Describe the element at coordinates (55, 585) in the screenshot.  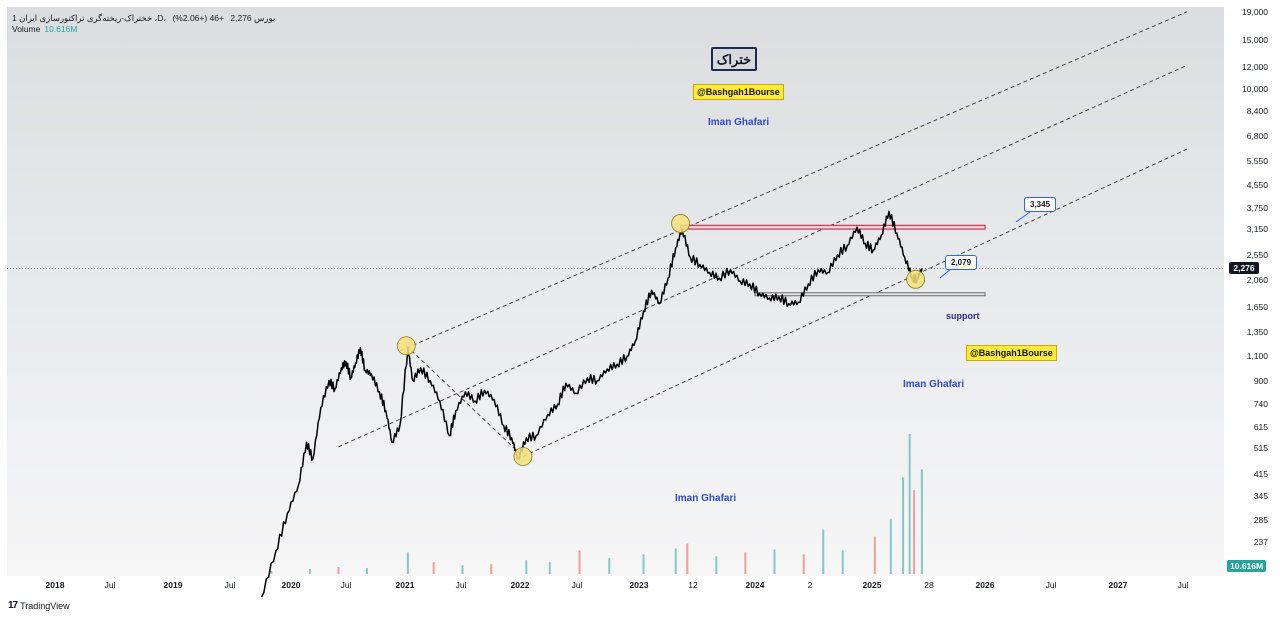
I see `x-tick-label: 2018` at that location.